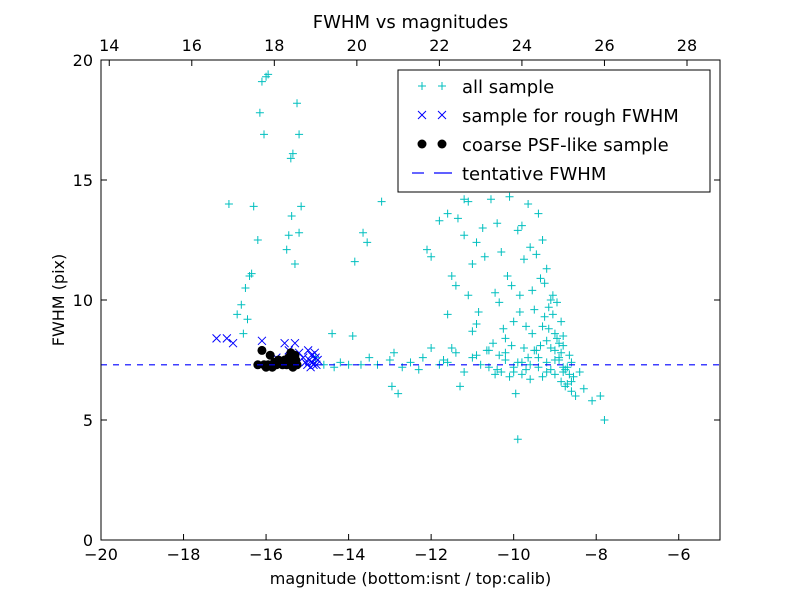 The width and height of the screenshot is (800, 600). I want to click on y-tick-label: 0, so click(88, 540).